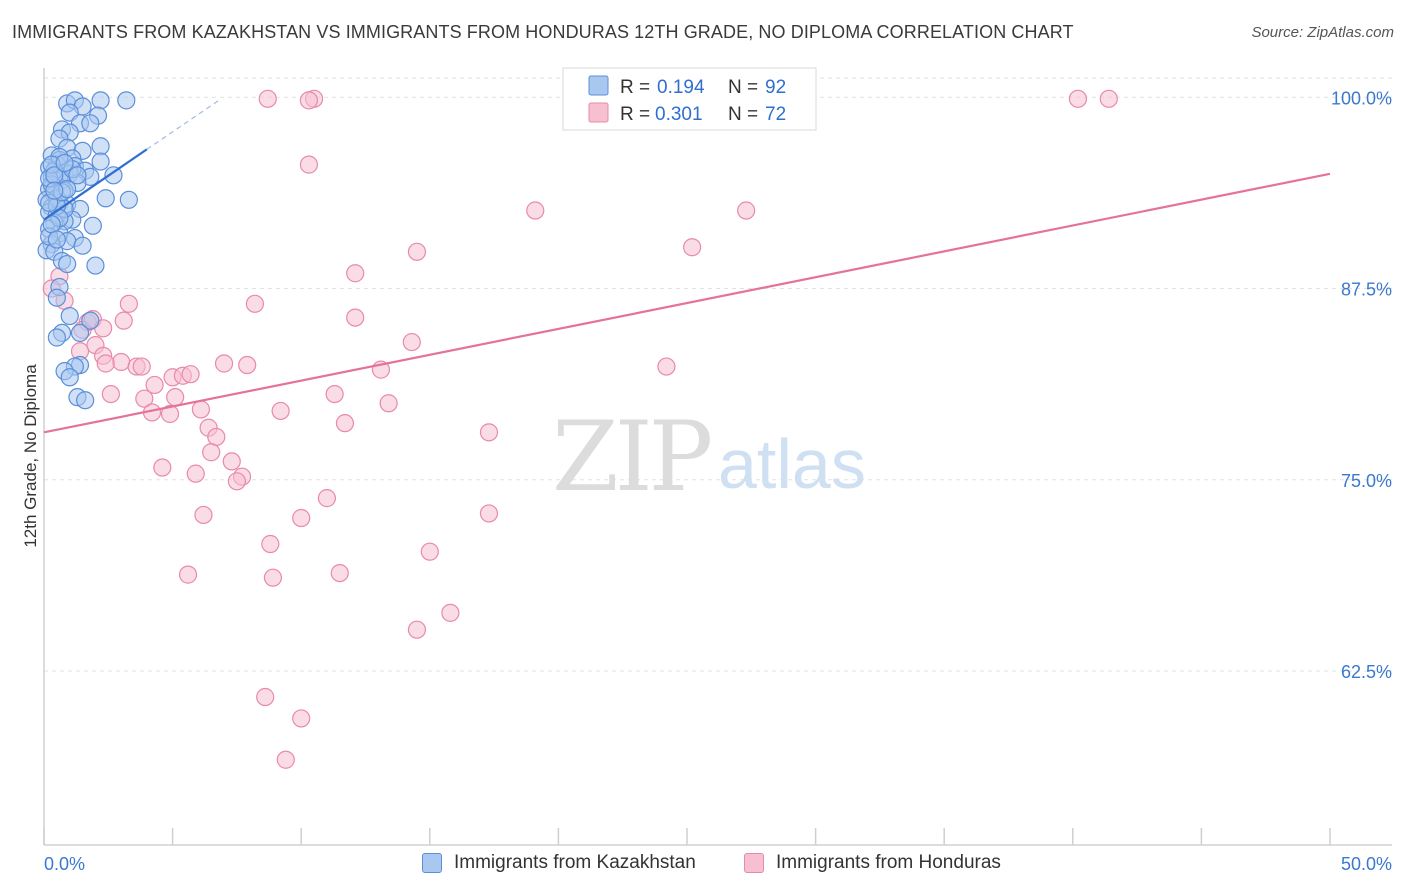  What do you see at coordinates (635, 87) in the screenshot?
I see `legend-r-label-kazakhstan: R =` at bounding box center [635, 87].